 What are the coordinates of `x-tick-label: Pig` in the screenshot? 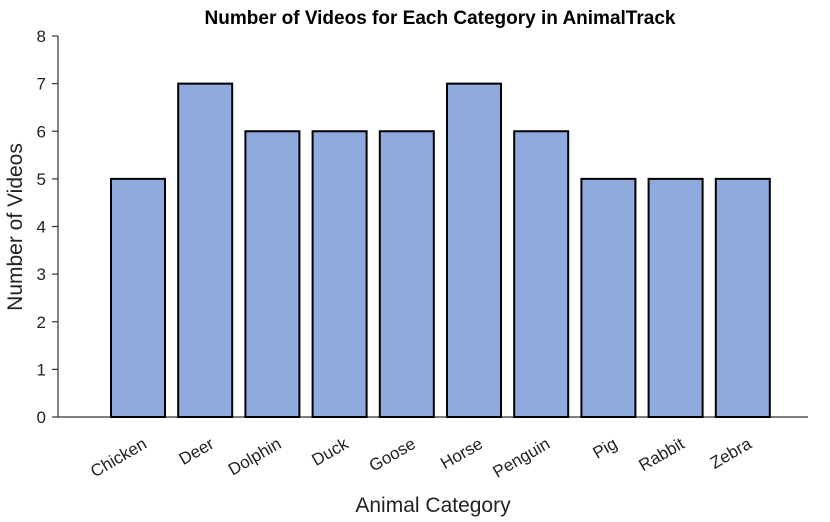 It's located at (605, 448).